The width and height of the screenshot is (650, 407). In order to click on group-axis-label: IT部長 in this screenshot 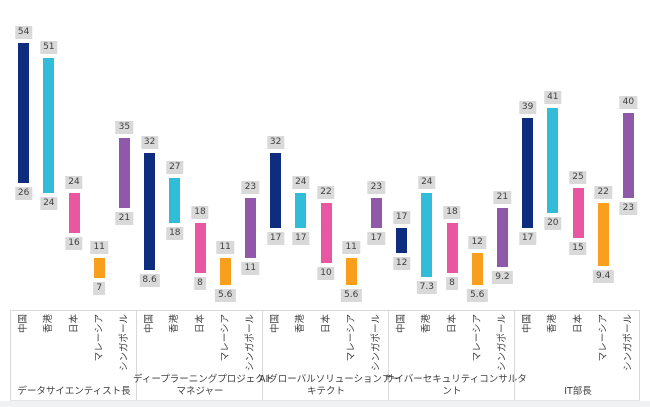, I will do `click(578, 392)`.